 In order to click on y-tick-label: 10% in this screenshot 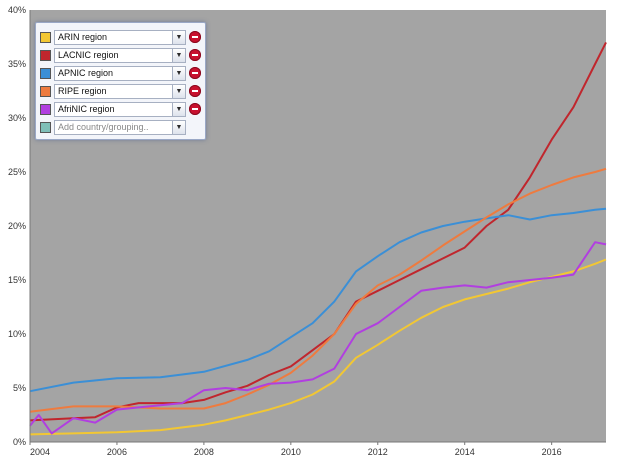, I will do `click(17, 334)`.